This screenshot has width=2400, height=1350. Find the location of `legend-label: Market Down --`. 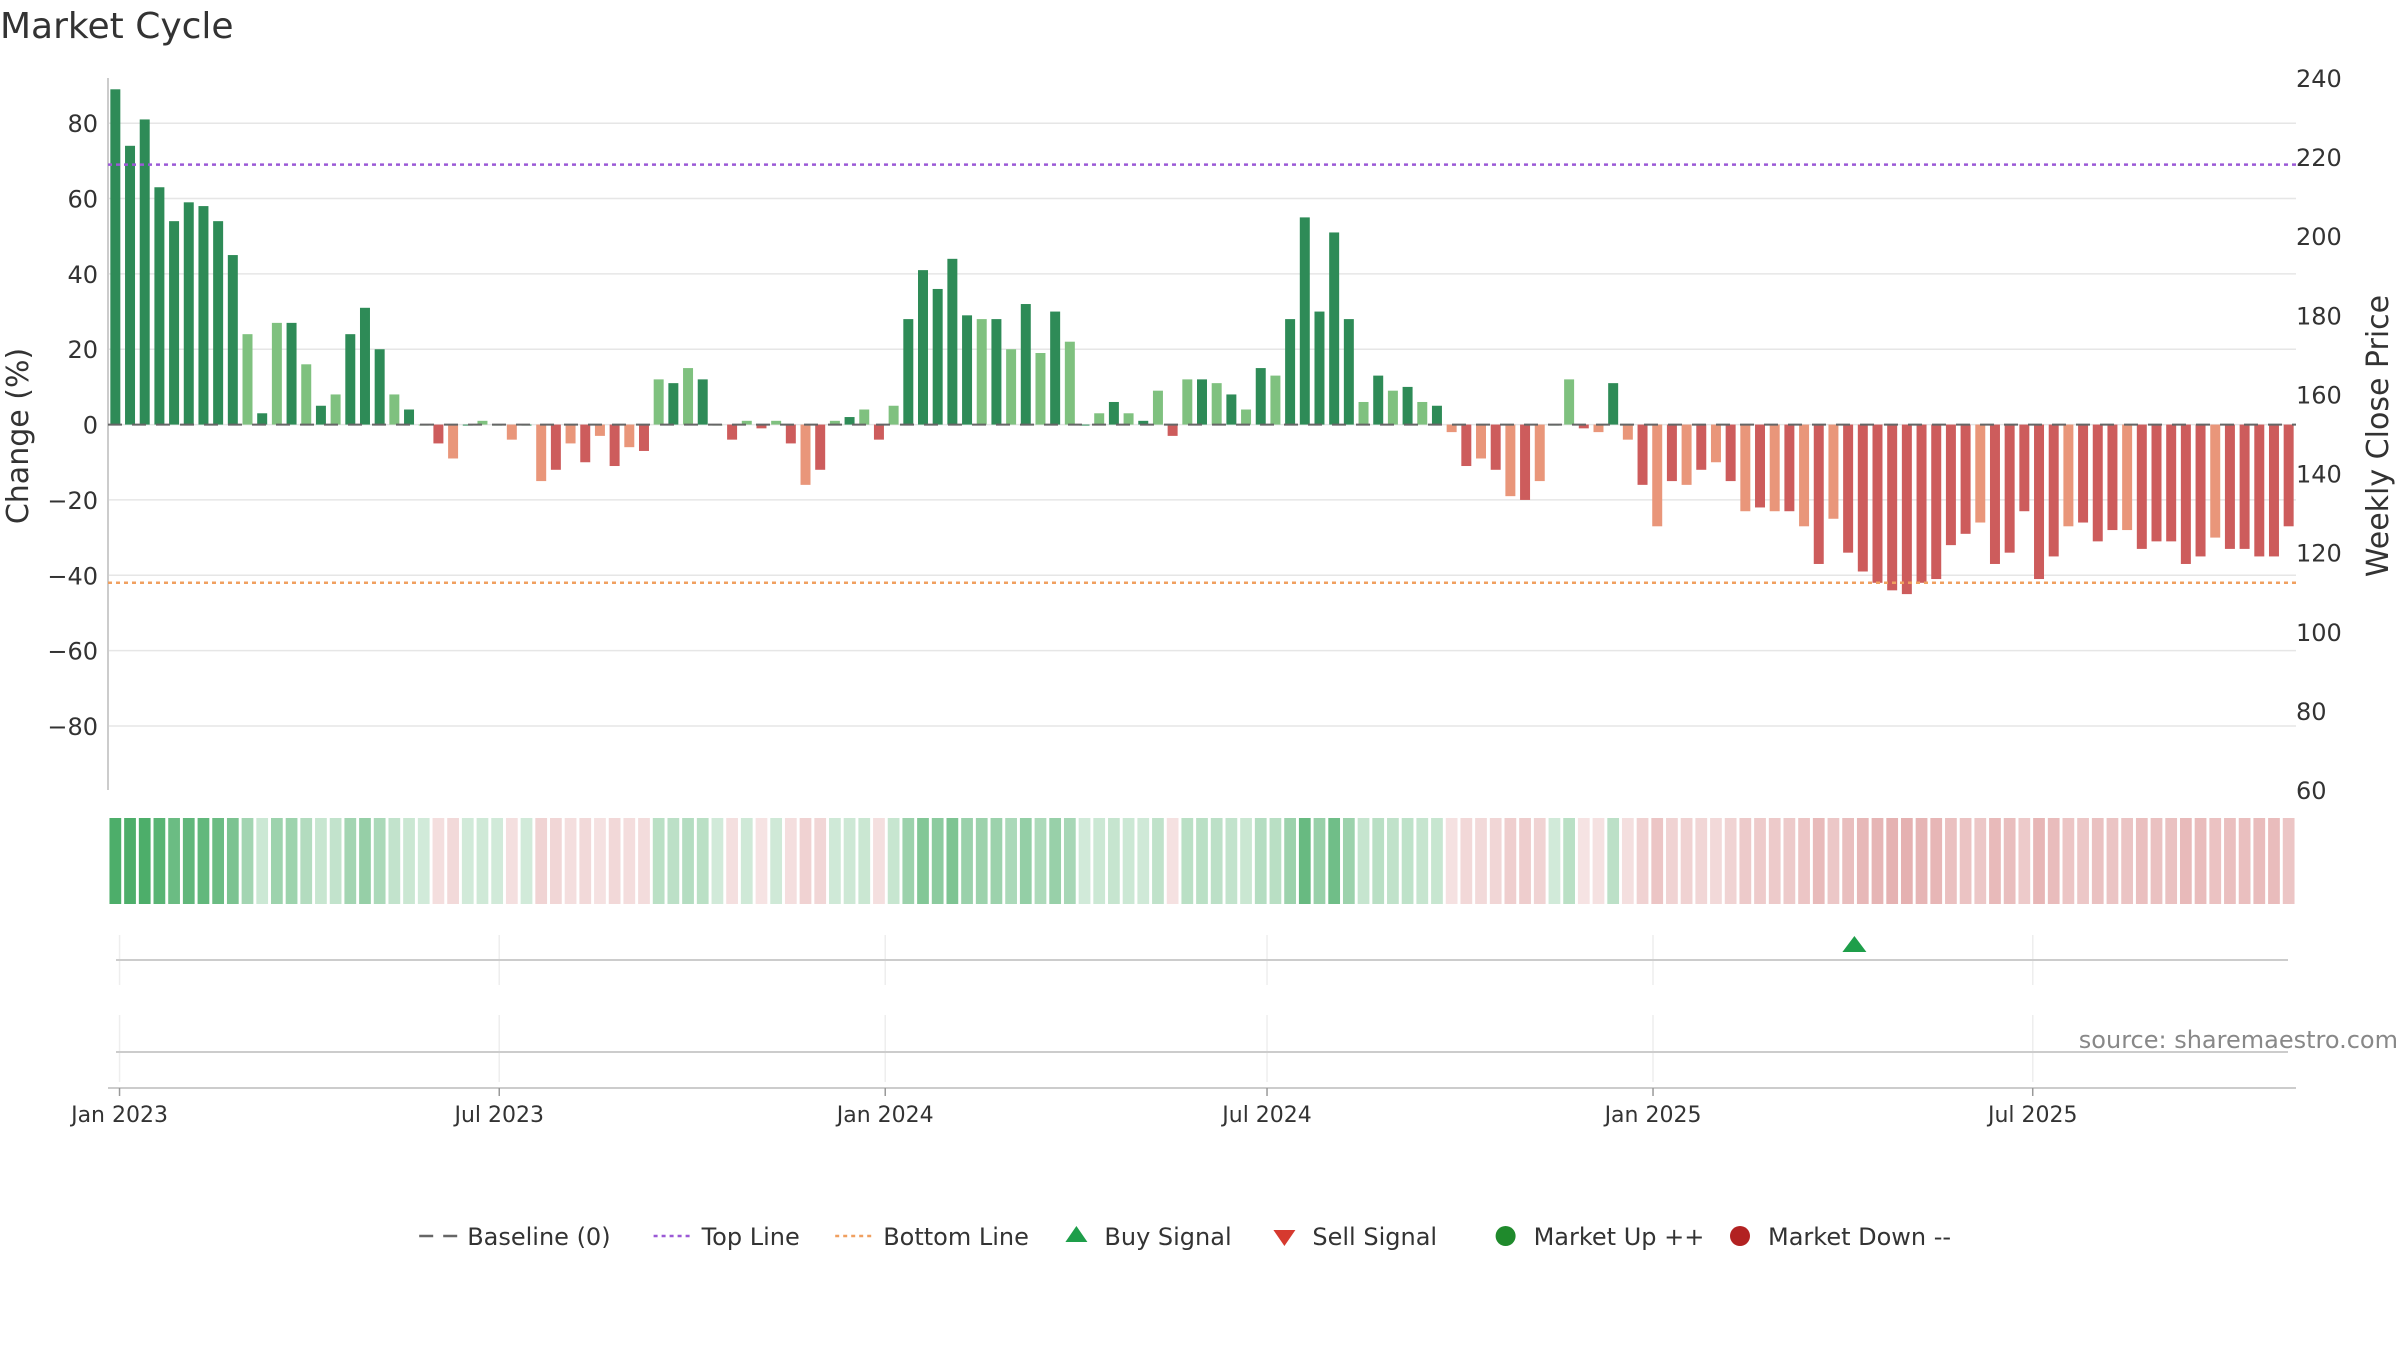

legend-label: Market Down -- is located at coordinates (1859, 1237).